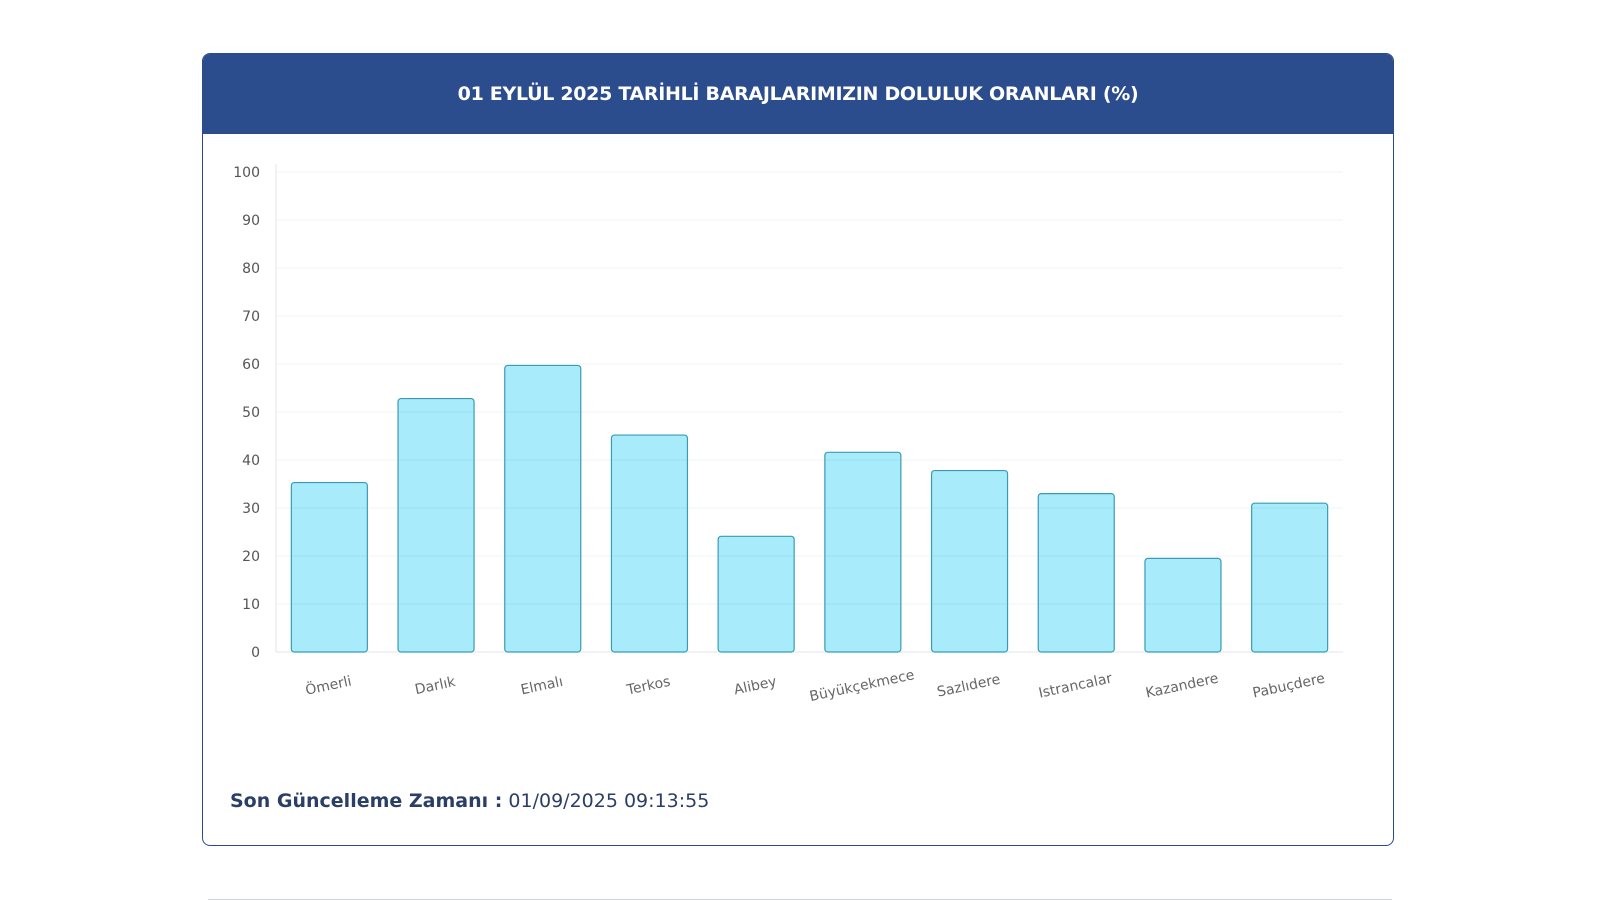 The image size is (1600, 900). What do you see at coordinates (255, 653) in the screenshot?
I see `y-tick-label: 0` at bounding box center [255, 653].